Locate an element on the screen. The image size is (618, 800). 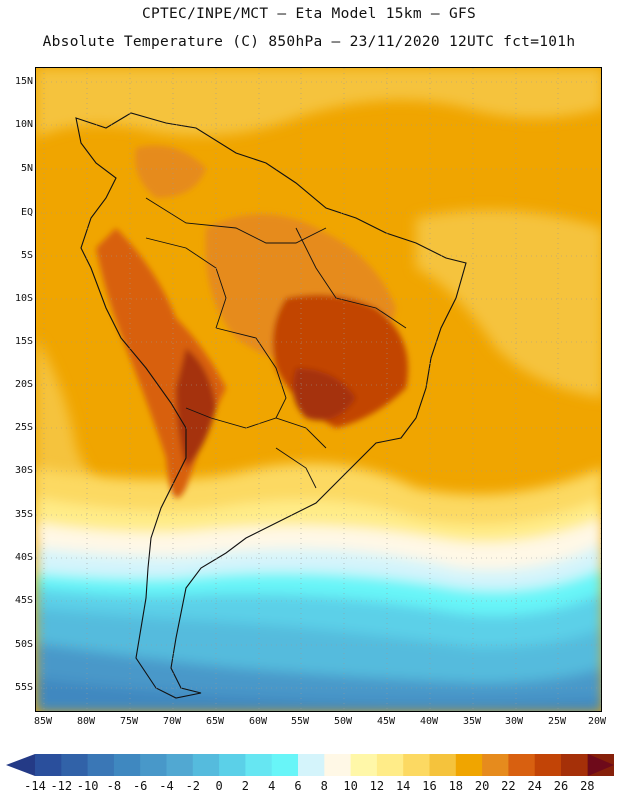
colorbar-label: 12 is located at coordinates (377, 786).